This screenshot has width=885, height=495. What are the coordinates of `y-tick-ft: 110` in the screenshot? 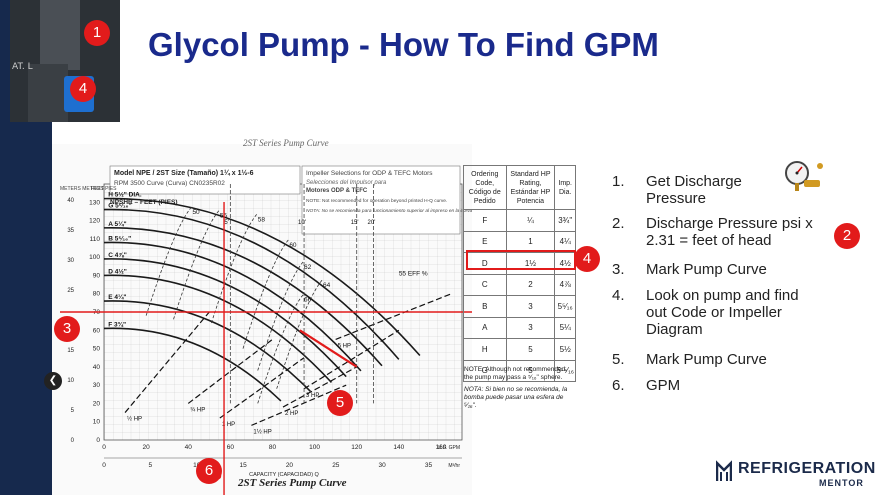 It's located at (95, 239).